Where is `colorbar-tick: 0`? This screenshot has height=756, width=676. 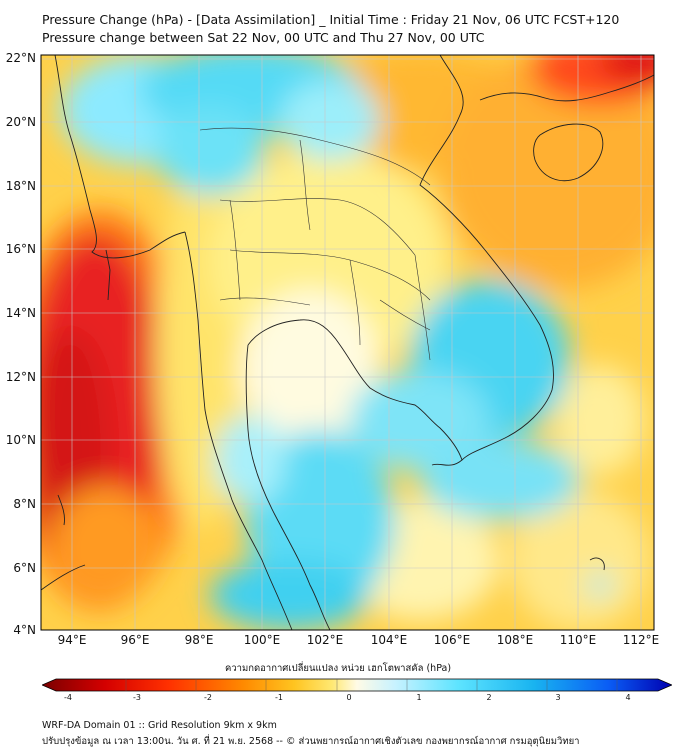 colorbar-tick: 0 is located at coordinates (349, 697).